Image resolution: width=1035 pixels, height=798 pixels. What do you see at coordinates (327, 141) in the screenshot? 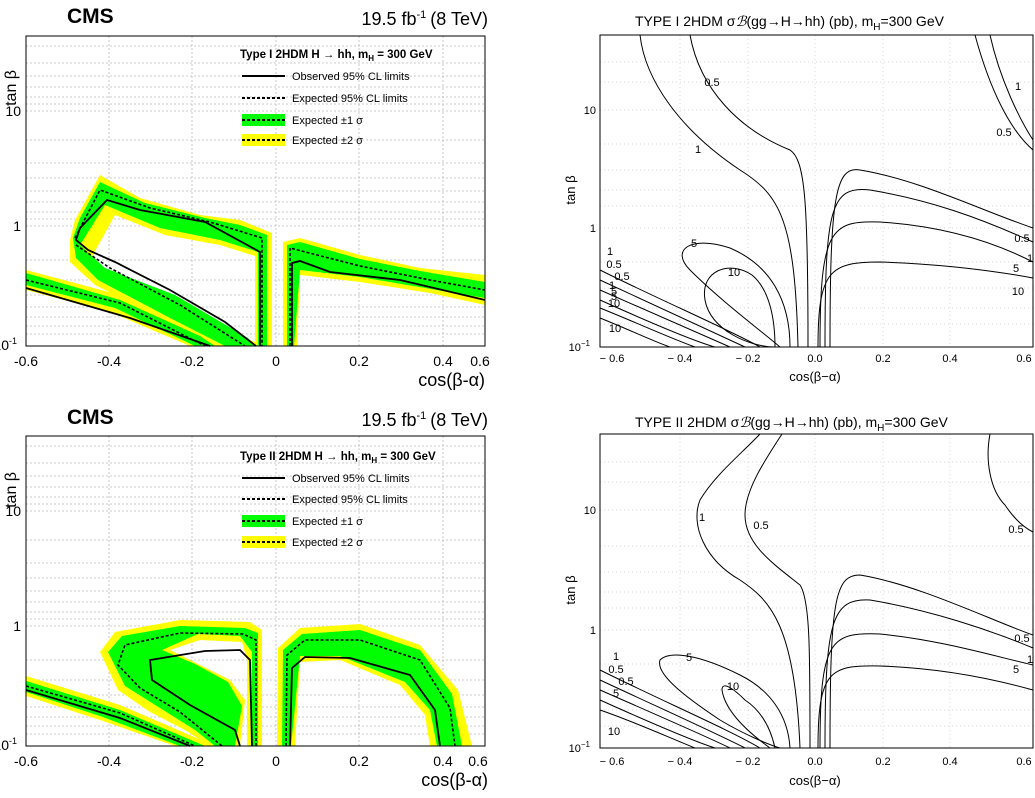
I see `legend-entry-2sigma: Expected ±2 σ` at bounding box center [327, 141].